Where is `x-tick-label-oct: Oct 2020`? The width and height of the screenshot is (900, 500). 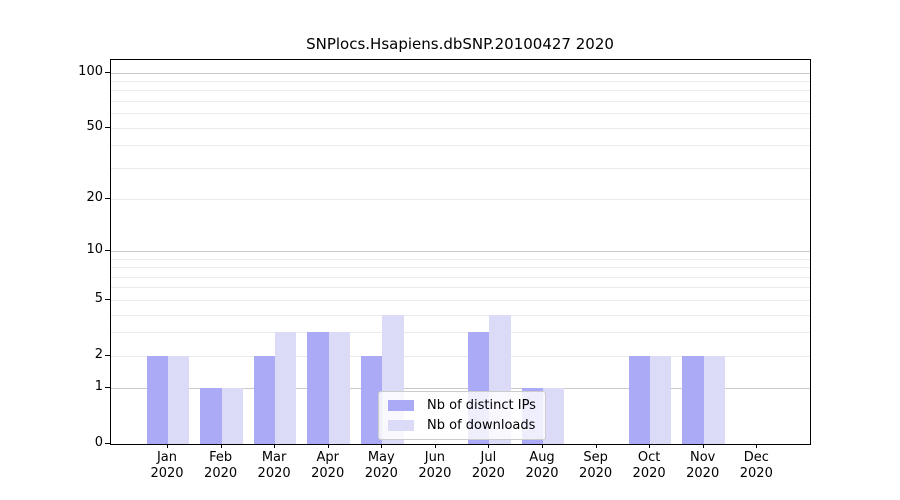 x-tick-label-oct: Oct 2020 is located at coordinates (649, 465).